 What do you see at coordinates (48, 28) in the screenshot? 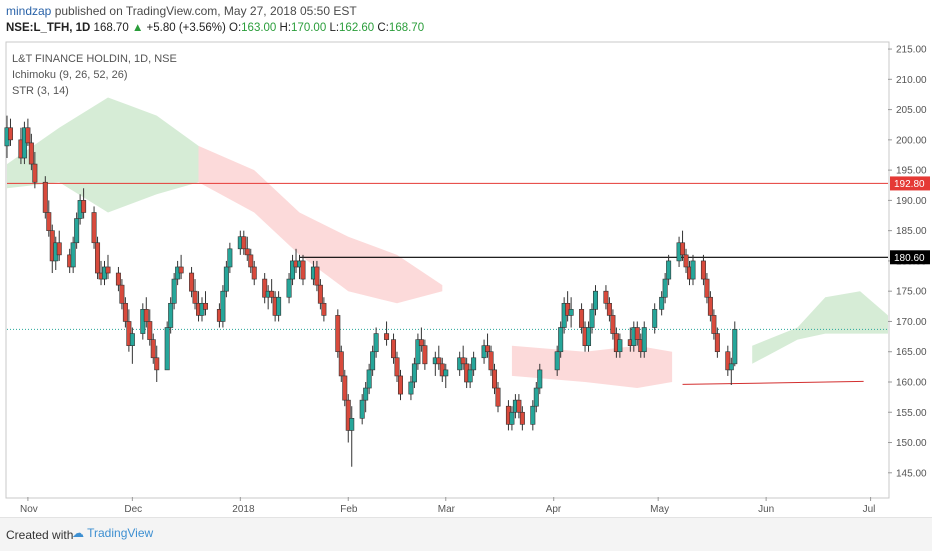
I see `symbol-name: NSE:L_TFH, 1D` at bounding box center [48, 28].